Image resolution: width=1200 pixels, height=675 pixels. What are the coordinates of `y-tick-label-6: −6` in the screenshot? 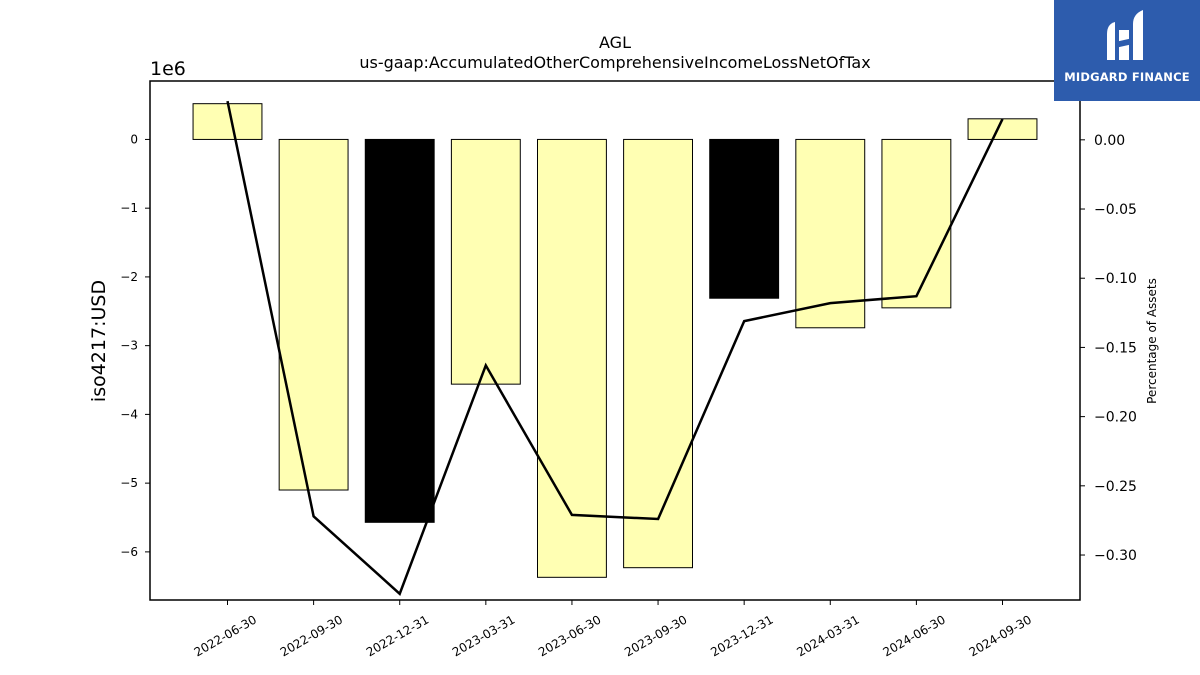 It's located at (129, 552).